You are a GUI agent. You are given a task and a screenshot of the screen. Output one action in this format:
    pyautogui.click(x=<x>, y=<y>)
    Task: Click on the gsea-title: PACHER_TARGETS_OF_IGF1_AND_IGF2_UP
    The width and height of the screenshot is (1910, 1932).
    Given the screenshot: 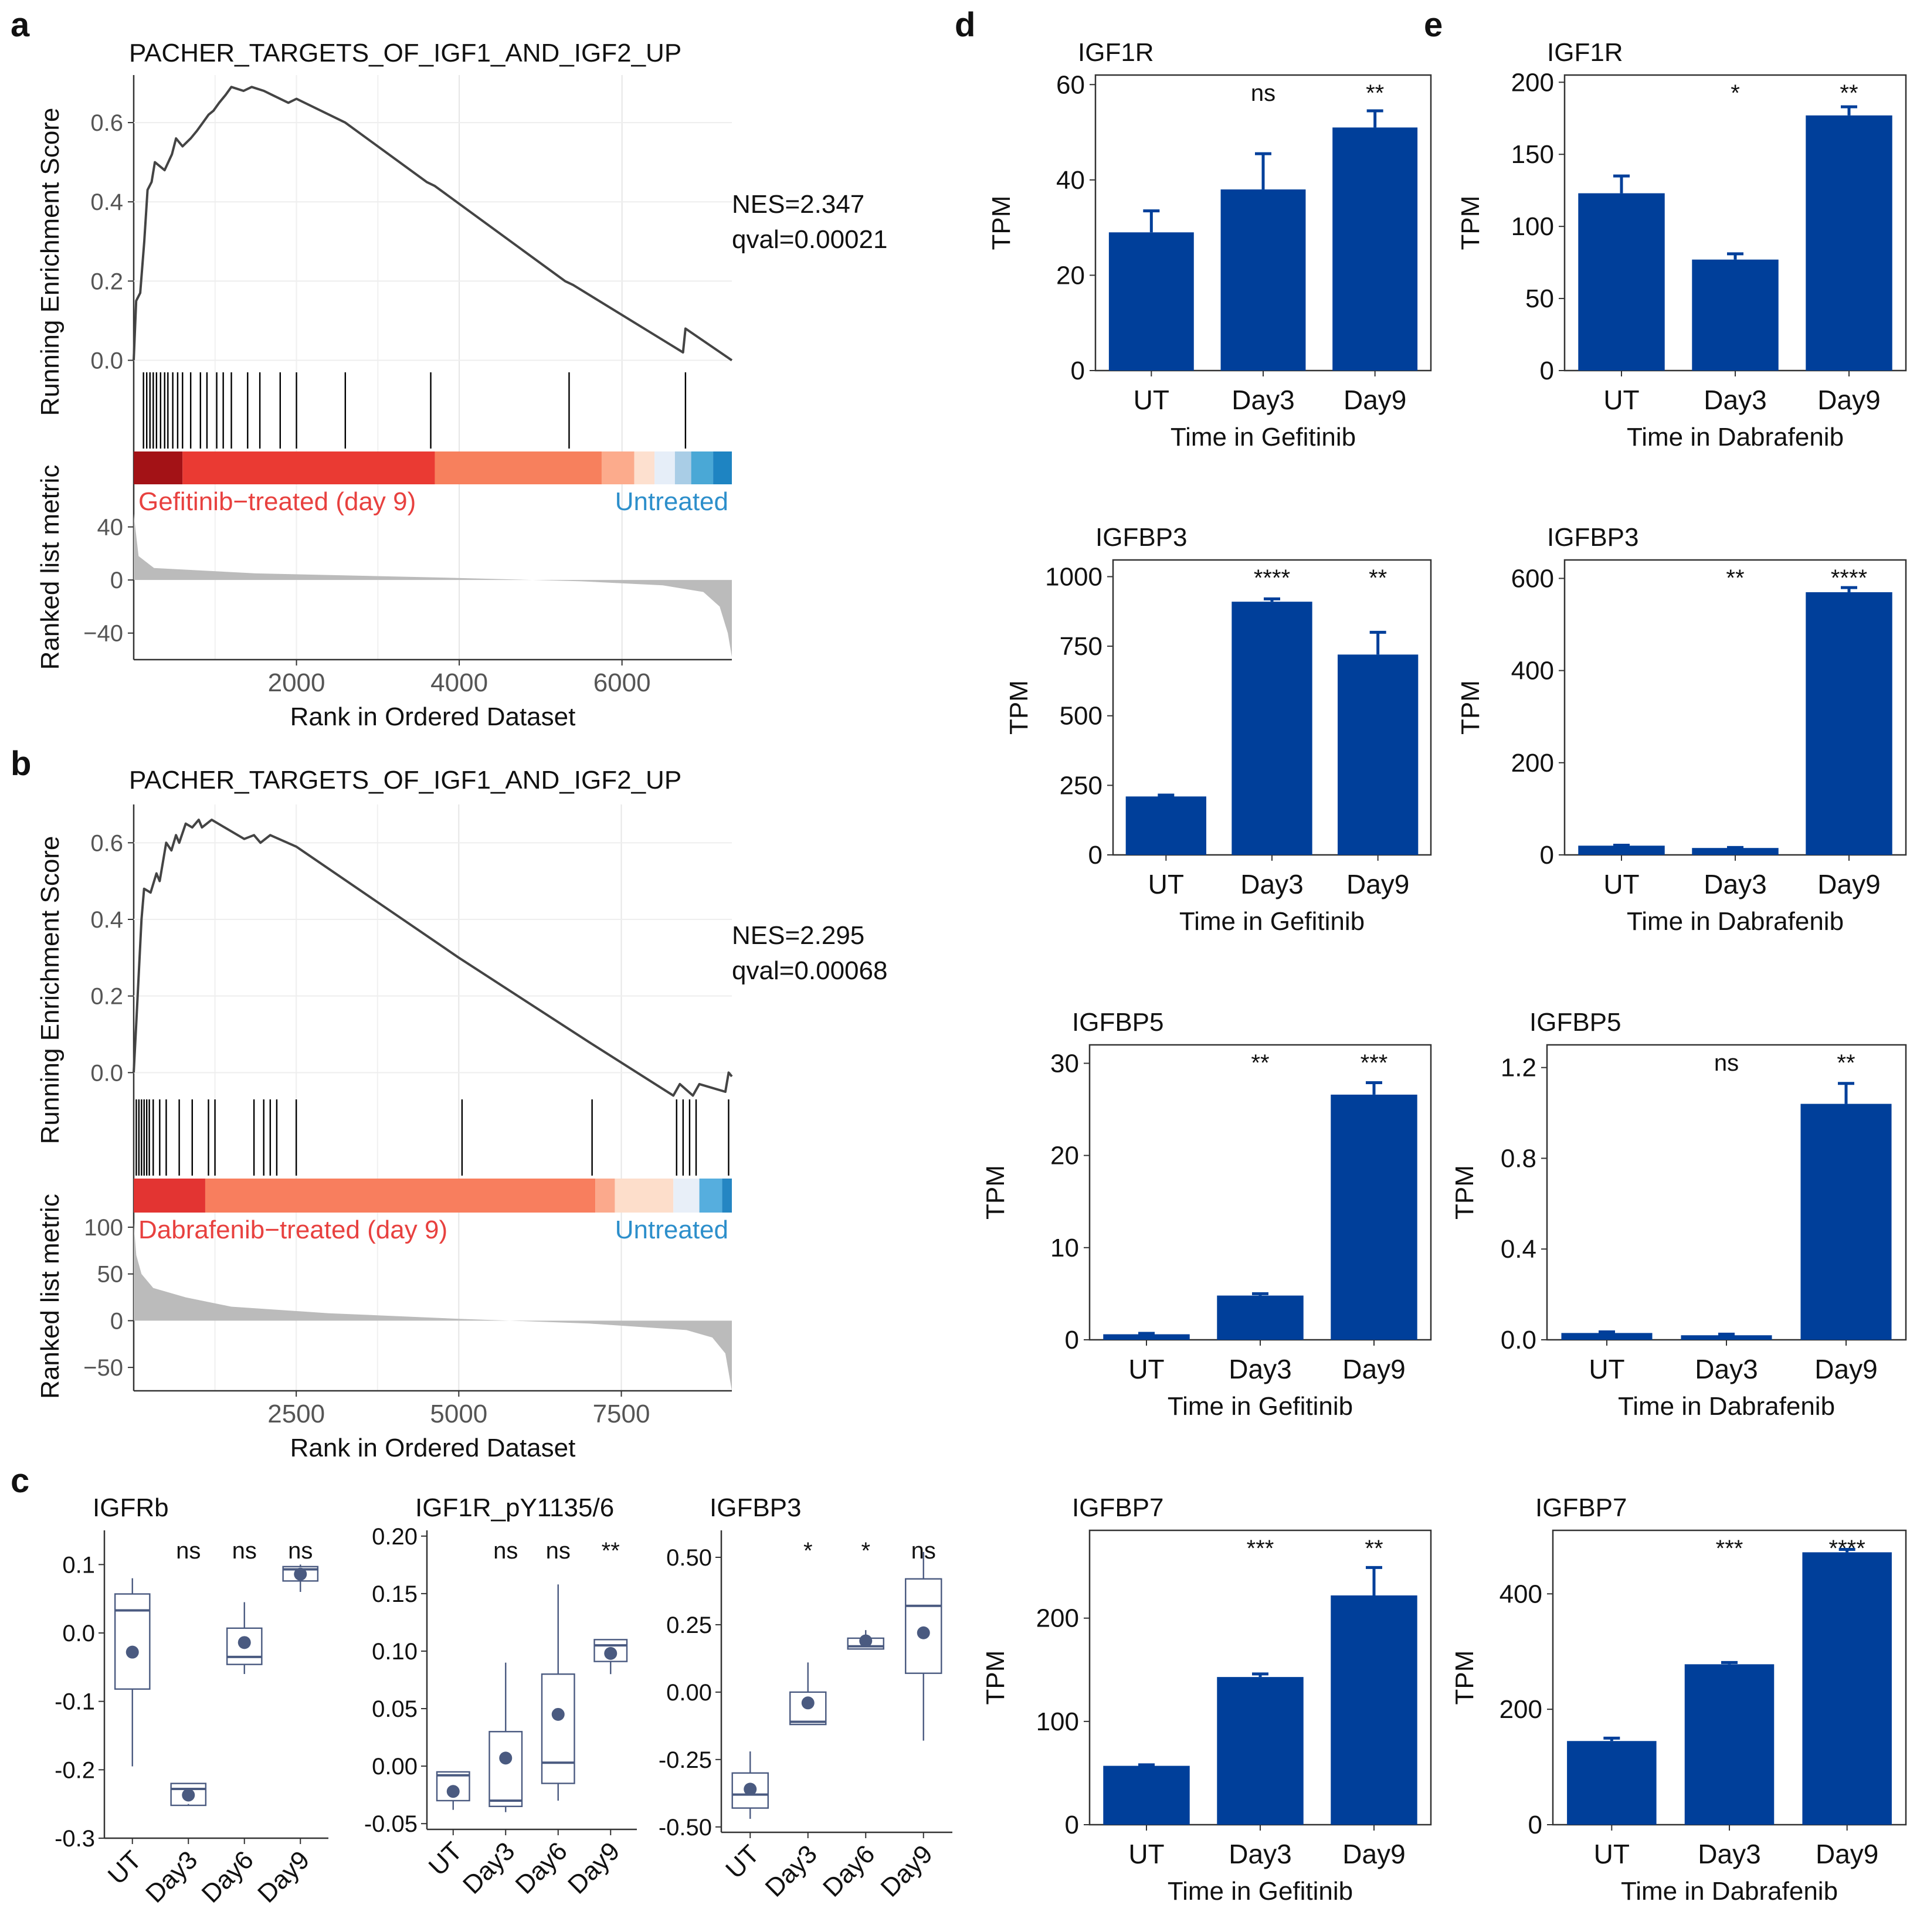 What is the action you would take?
    pyautogui.click(x=405, y=53)
    